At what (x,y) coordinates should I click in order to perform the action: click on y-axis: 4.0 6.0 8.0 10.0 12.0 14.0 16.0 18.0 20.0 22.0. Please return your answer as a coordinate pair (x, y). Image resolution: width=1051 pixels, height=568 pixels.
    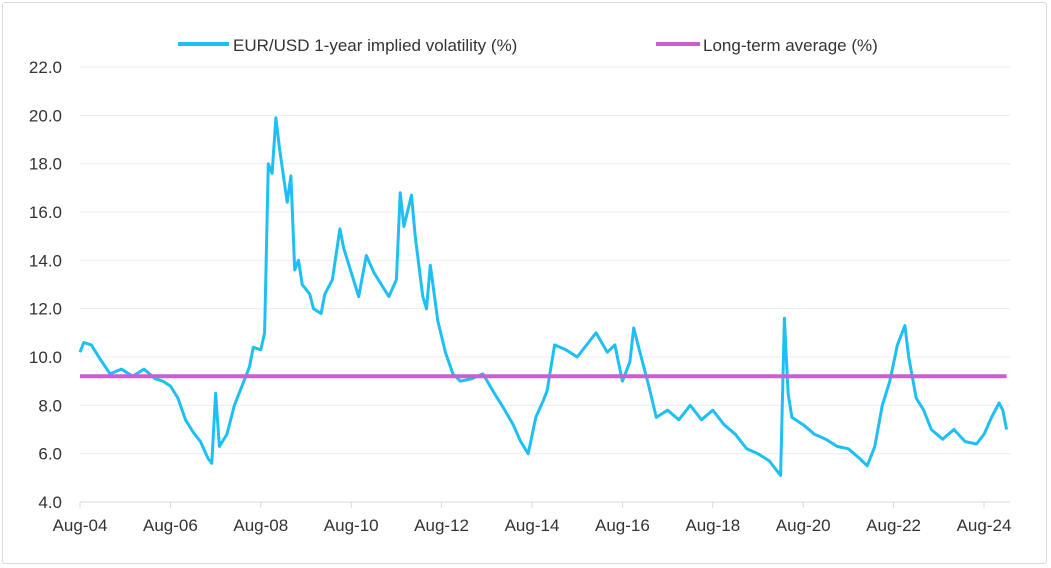
    Looking at the image, I should click on (45, 285).